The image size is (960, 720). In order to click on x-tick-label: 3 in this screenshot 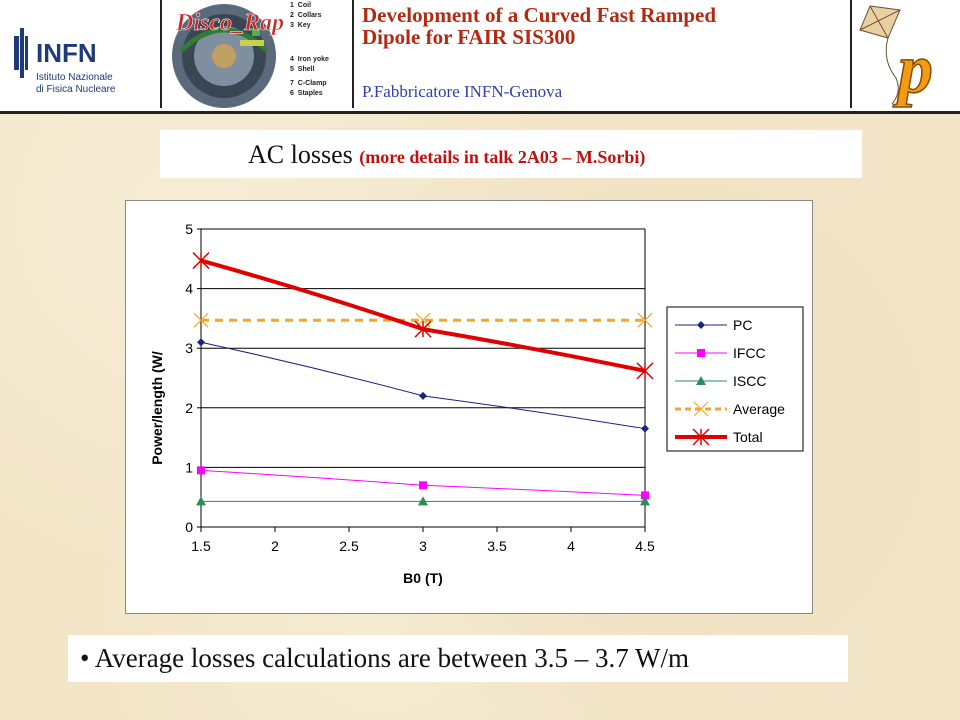, I will do `click(423, 546)`.